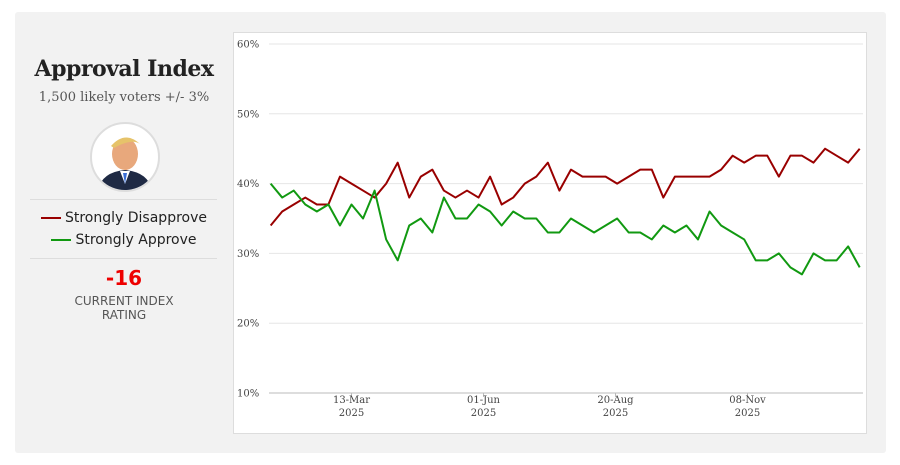 This screenshot has height=465, width=900. I want to click on y-tick-label: 50%, so click(248, 114).